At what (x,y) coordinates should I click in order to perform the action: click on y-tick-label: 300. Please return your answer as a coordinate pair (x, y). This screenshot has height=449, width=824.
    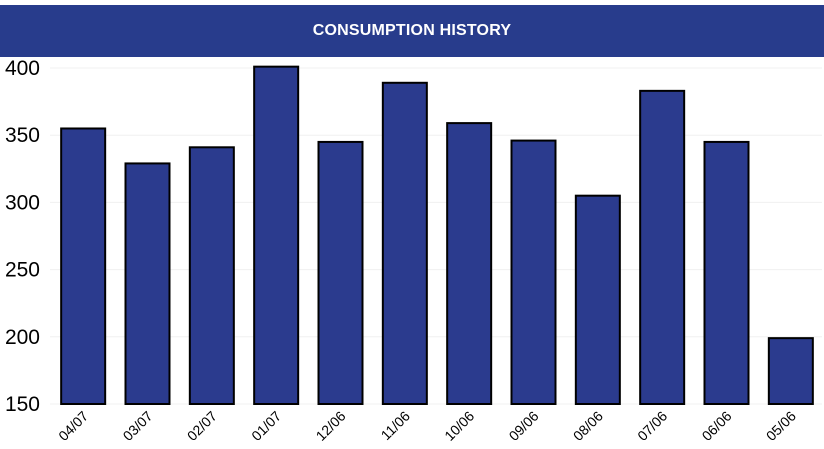
    Looking at the image, I should click on (22, 202).